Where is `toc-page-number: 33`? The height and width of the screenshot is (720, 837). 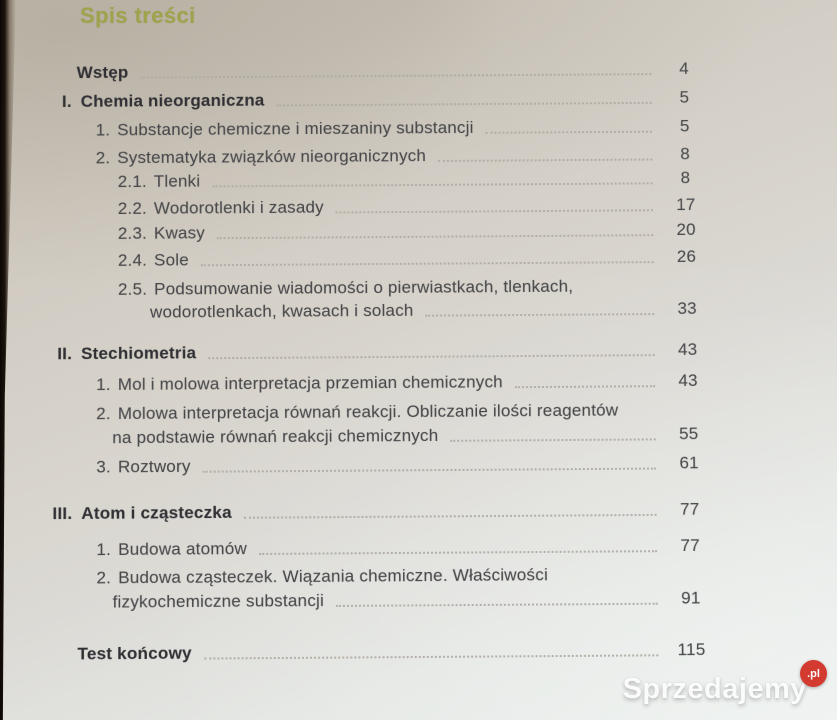
toc-page-number: 33 is located at coordinates (687, 308).